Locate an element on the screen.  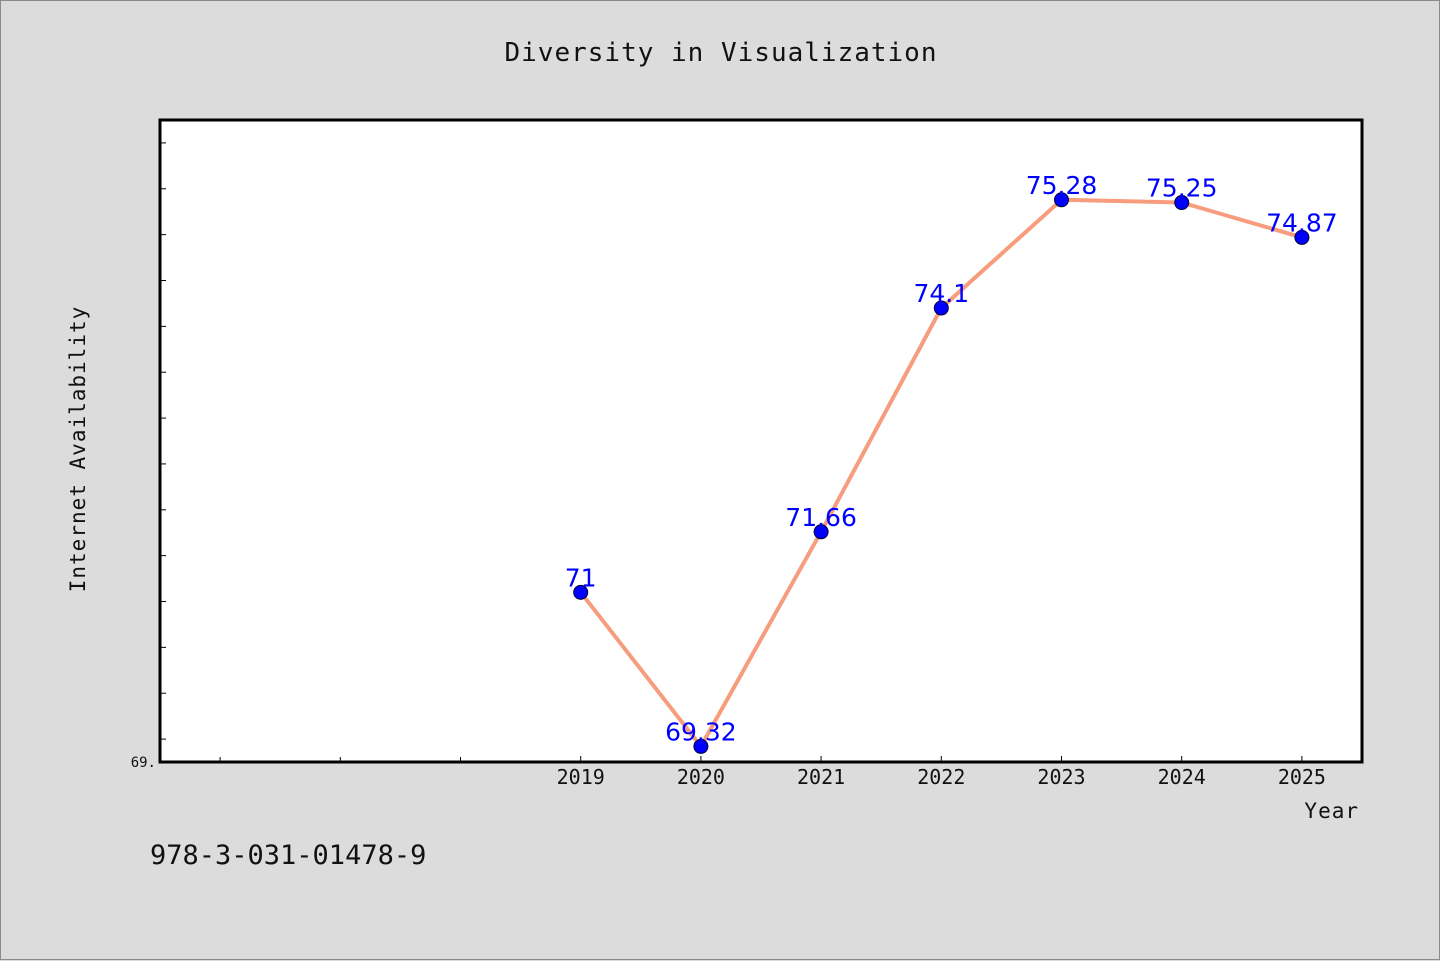
data-label: 74.1 is located at coordinates (941, 293).